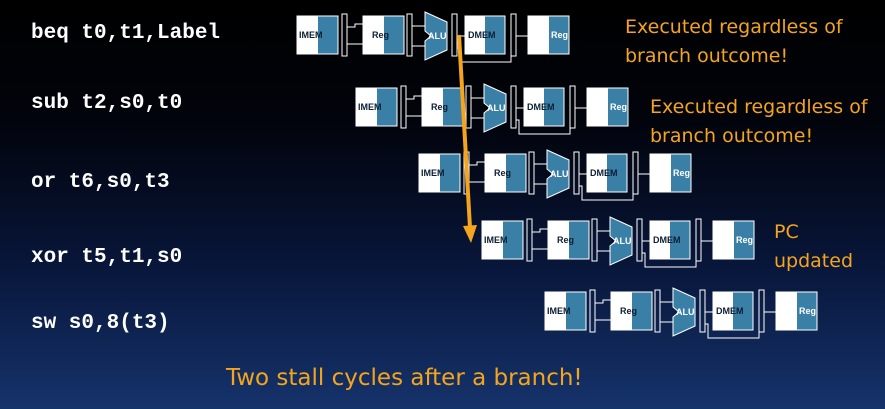 This screenshot has height=409, width=885. What do you see at coordinates (734, 27) in the screenshot?
I see `note-executed-1-line1: Executed regardless of` at bounding box center [734, 27].